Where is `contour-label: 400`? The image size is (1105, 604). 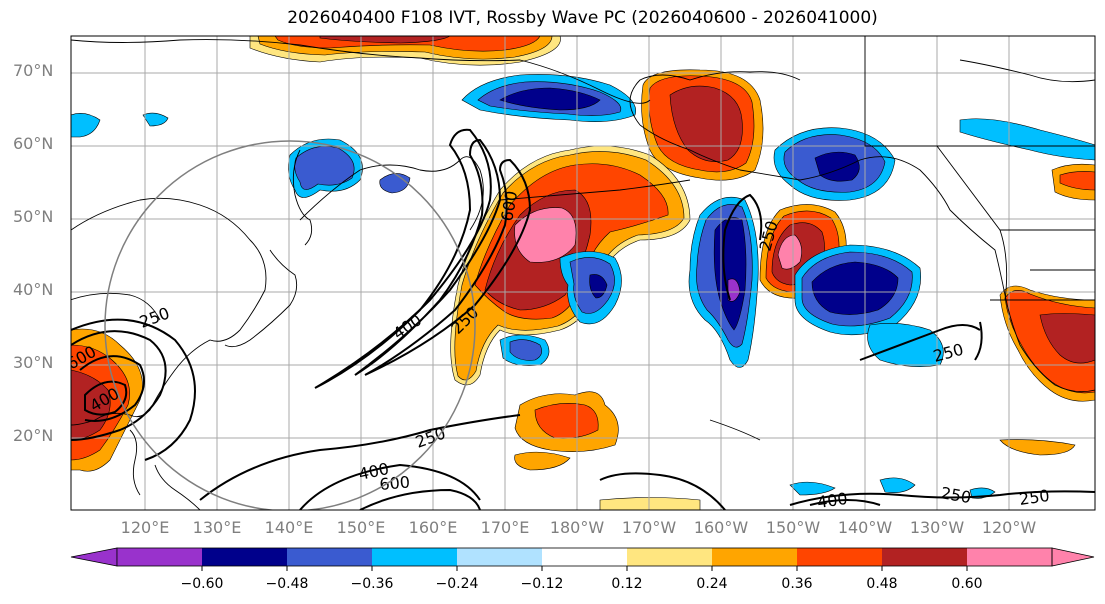 contour-label: 400 is located at coordinates (832, 500).